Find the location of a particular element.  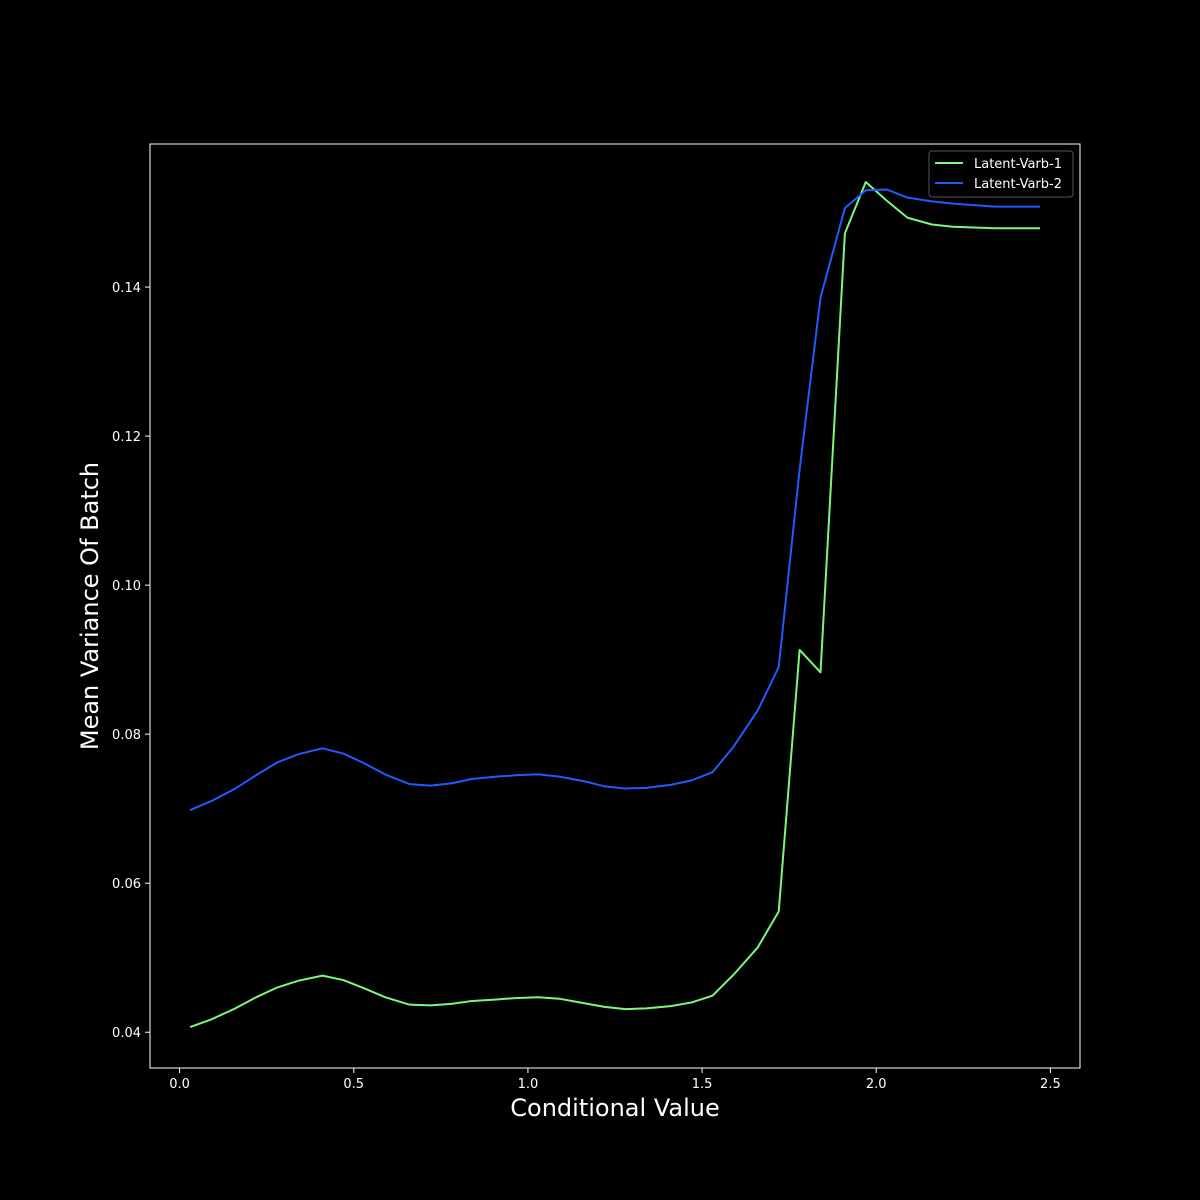

y-tick-label: 0.10 is located at coordinates (126, 586).